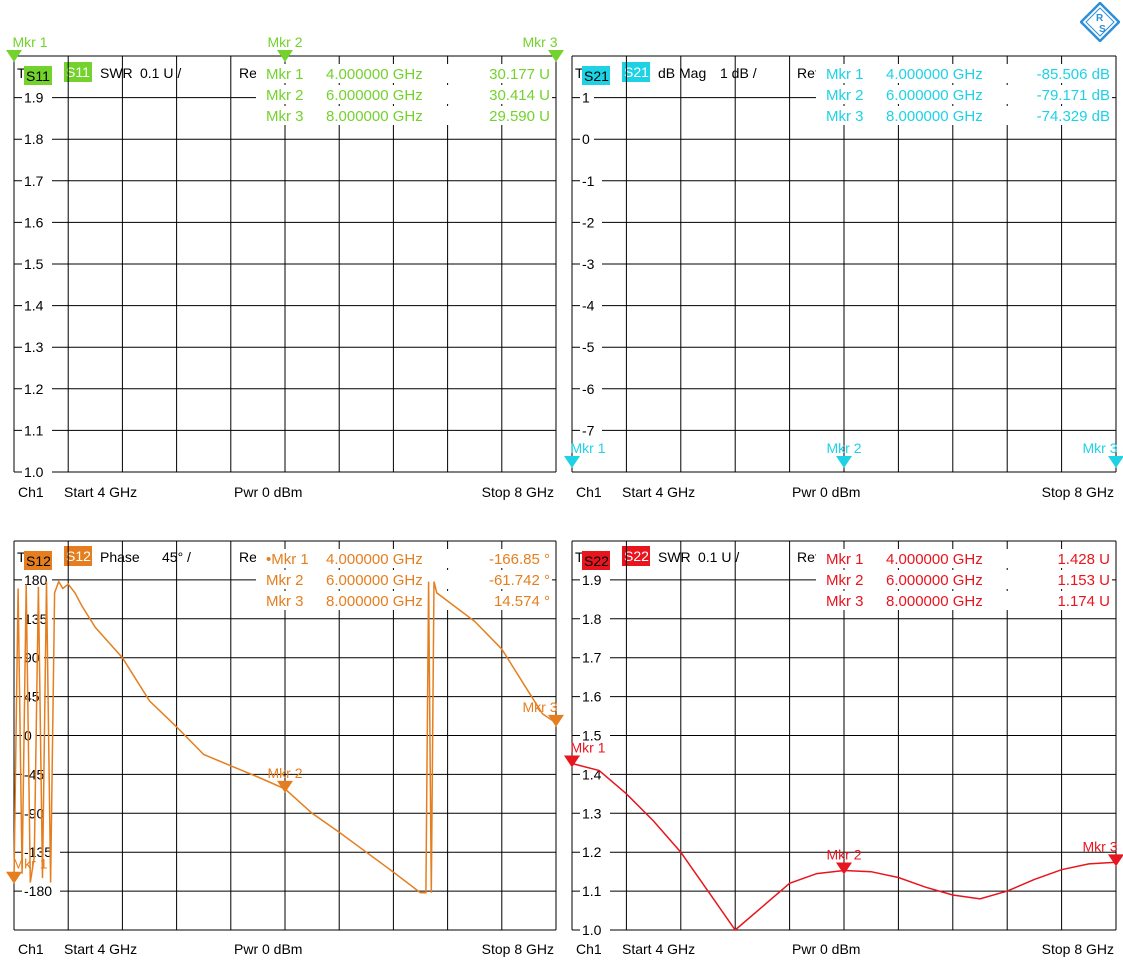 The image size is (1123, 967). Describe the element at coordinates (116, 73) in the screenshot. I see `format-label: SWR` at that location.